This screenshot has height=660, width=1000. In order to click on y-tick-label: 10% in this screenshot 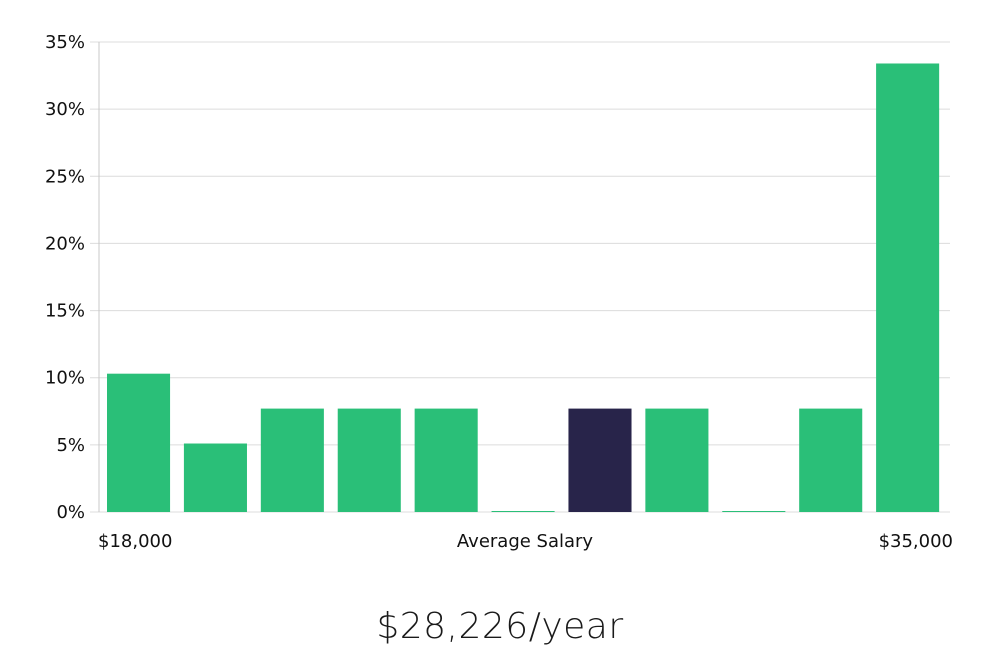, I will do `click(65, 378)`.